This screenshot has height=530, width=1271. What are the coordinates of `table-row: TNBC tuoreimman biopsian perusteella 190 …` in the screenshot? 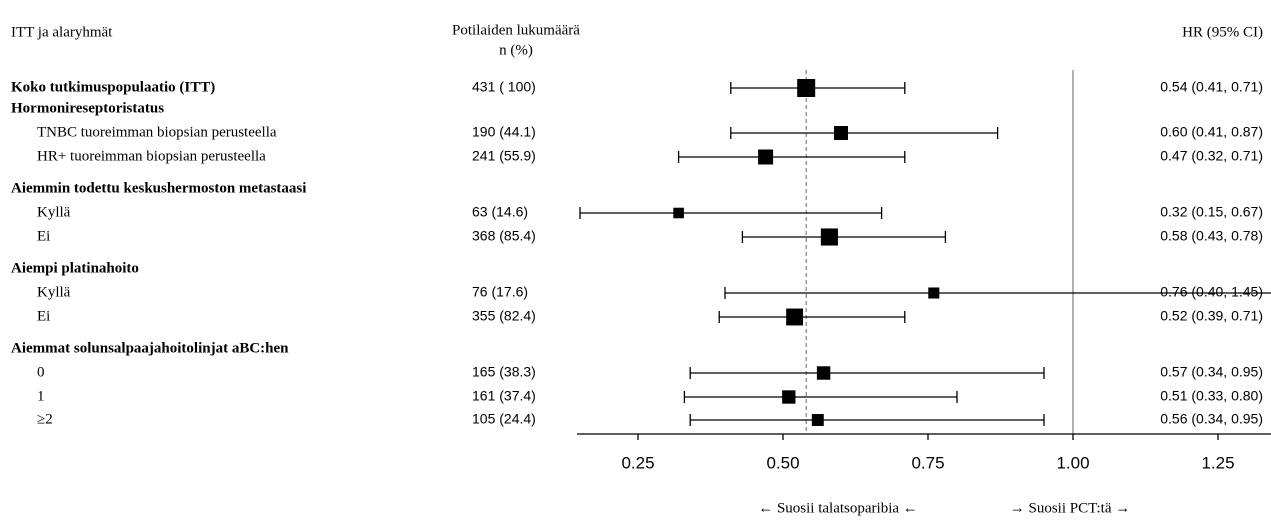 It's located at (650, 132).